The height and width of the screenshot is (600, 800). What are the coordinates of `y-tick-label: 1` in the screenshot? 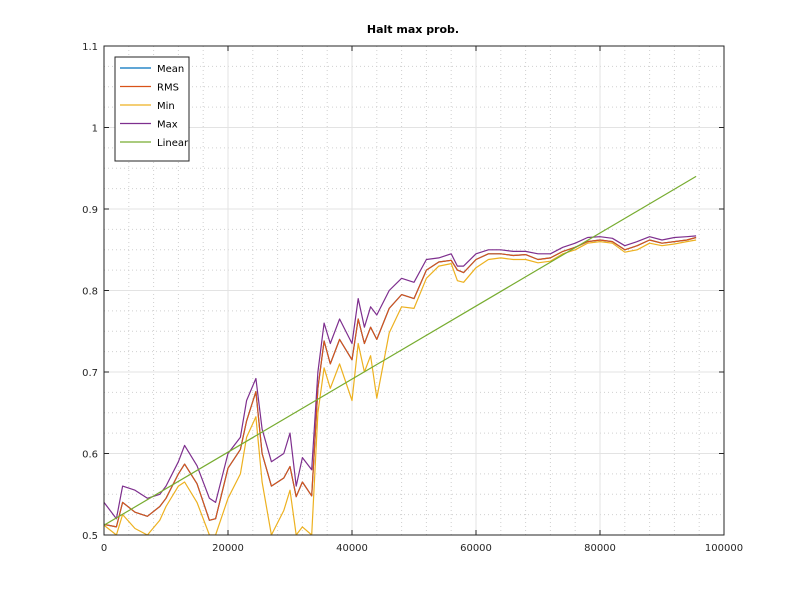 It's located at (95, 129).